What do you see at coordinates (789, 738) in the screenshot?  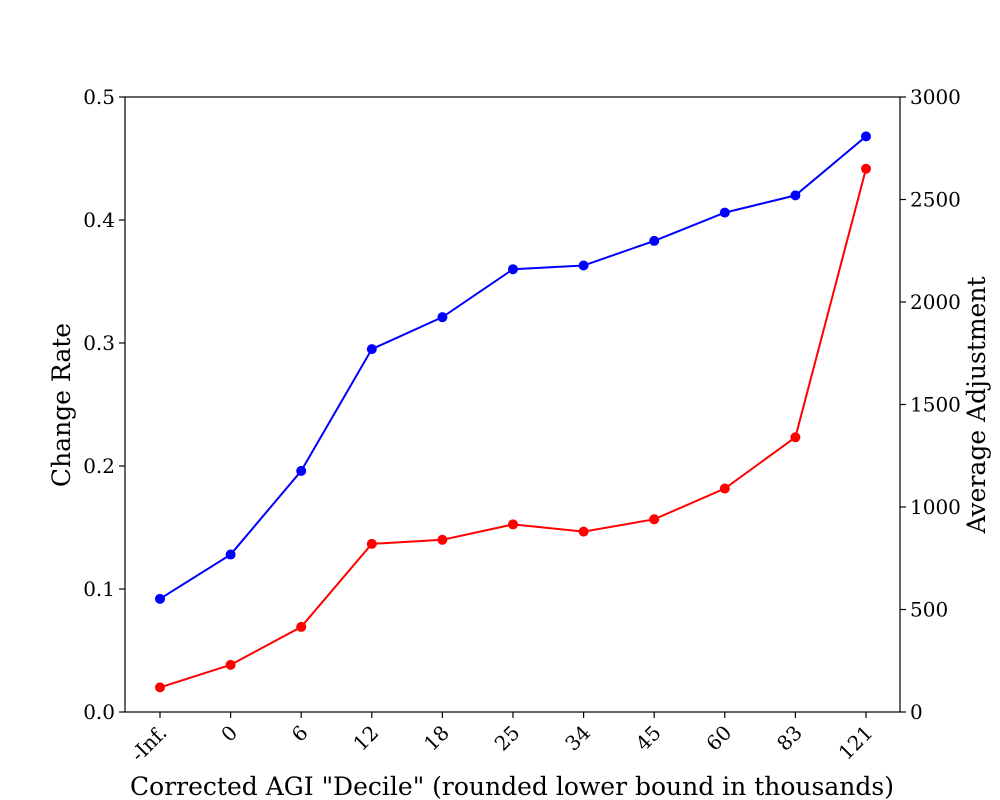 I see `x-tick-label: 83` at bounding box center [789, 738].